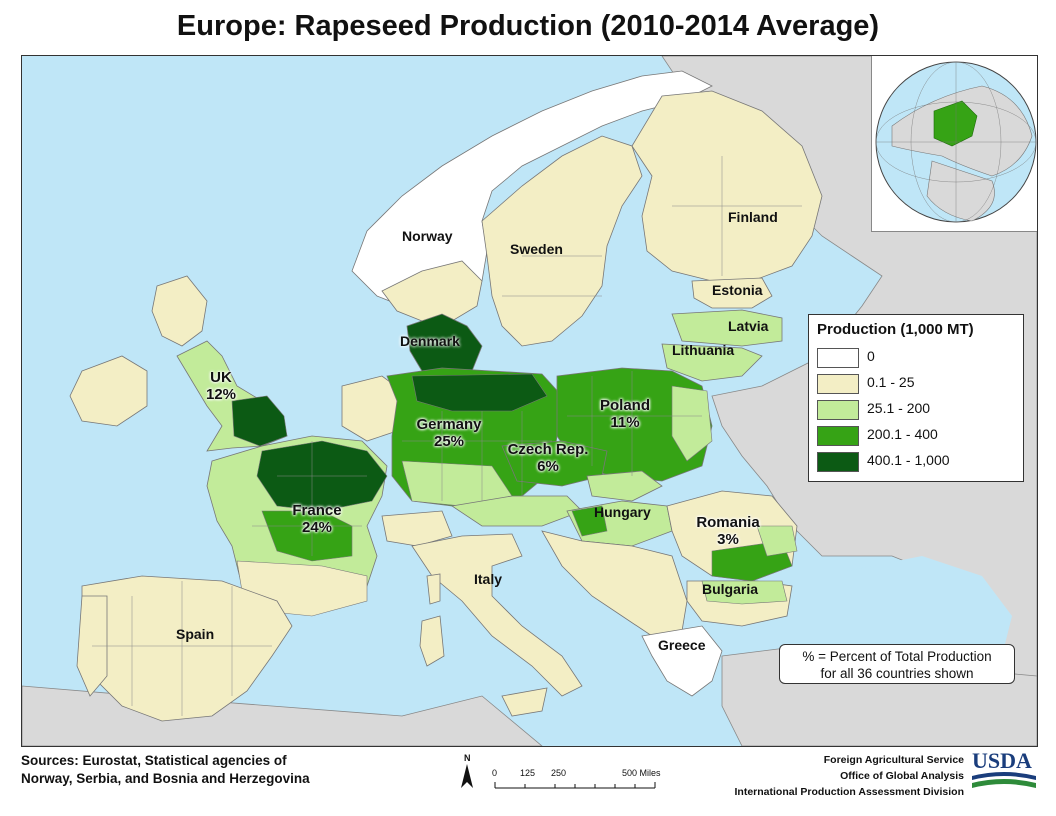  I want to click on label-norway: Norway, so click(427, 236).